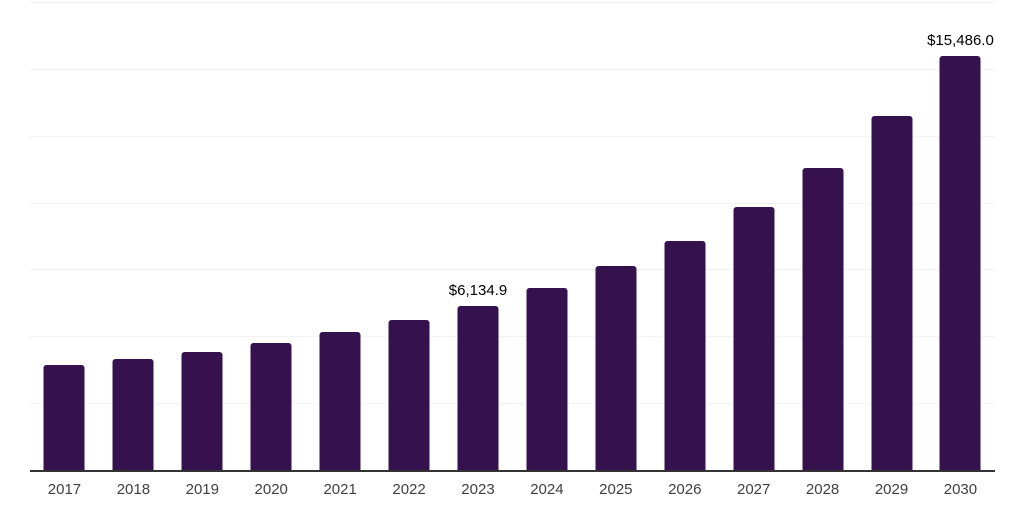  What do you see at coordinates (960, 489) in the screenshot?
I see `x-tick-2030: 2030` at bounding box center [960, 489].